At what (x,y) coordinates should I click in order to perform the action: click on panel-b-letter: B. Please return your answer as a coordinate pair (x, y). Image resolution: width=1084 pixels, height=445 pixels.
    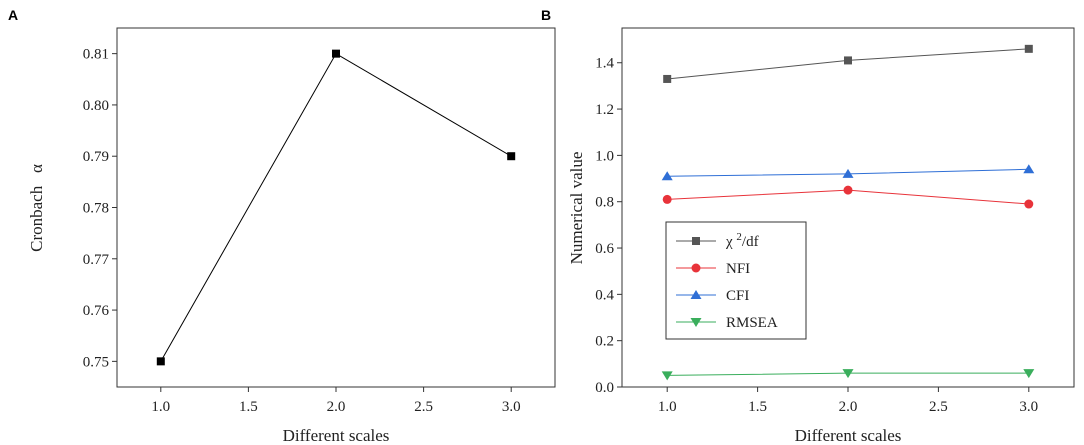
    Looking at the image, I should click on (546, 15).